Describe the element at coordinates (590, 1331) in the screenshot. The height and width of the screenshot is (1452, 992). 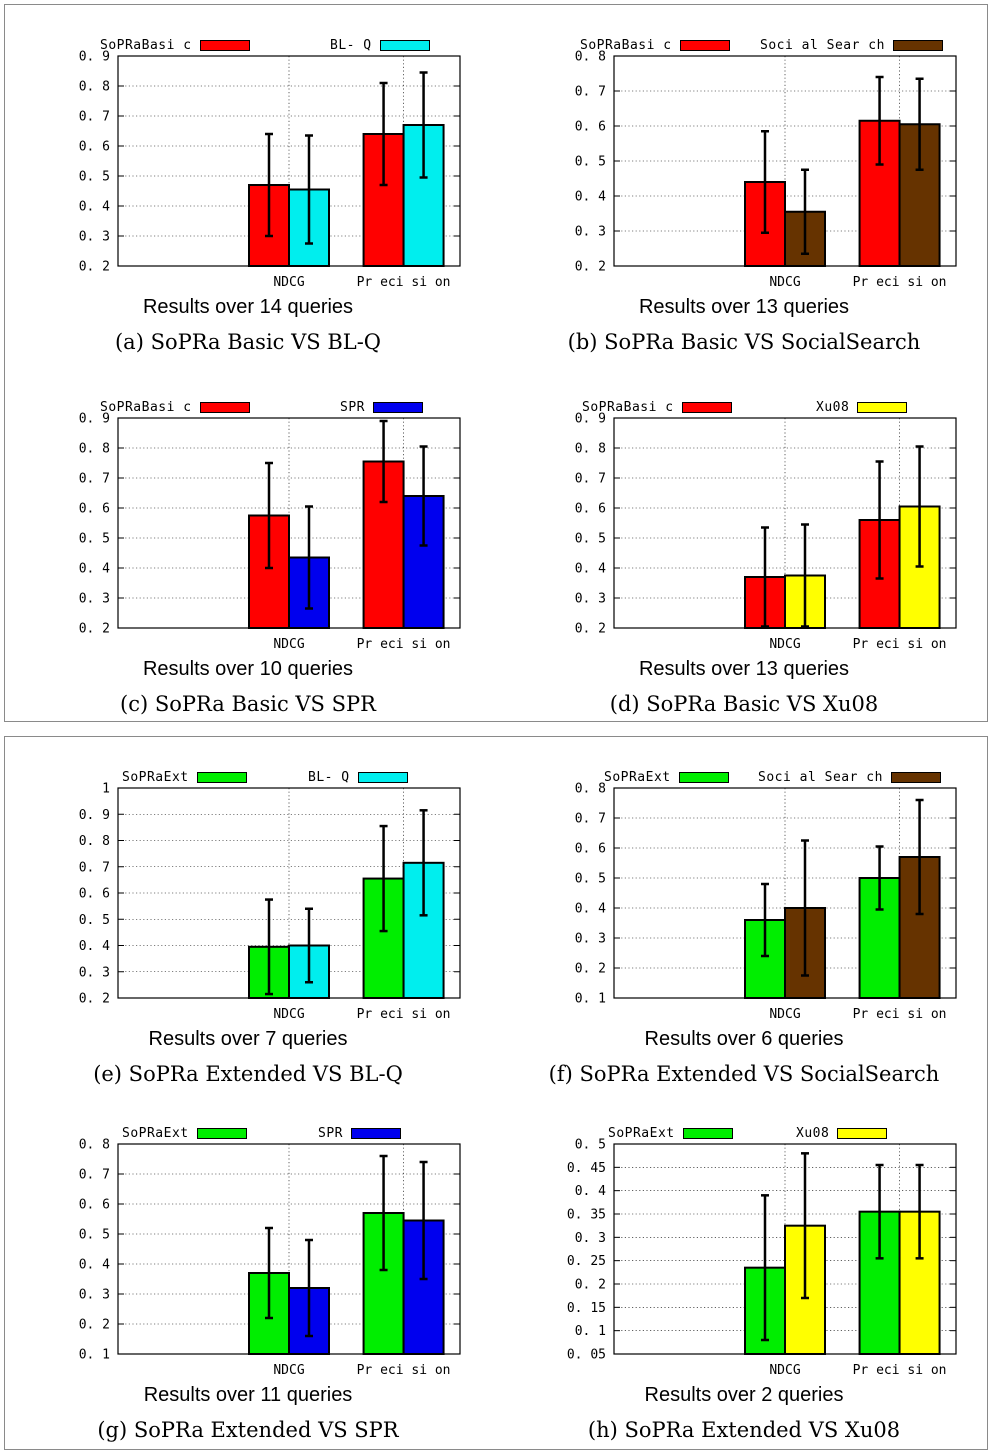
I see `y-tick-label: 0. 1` at that location.